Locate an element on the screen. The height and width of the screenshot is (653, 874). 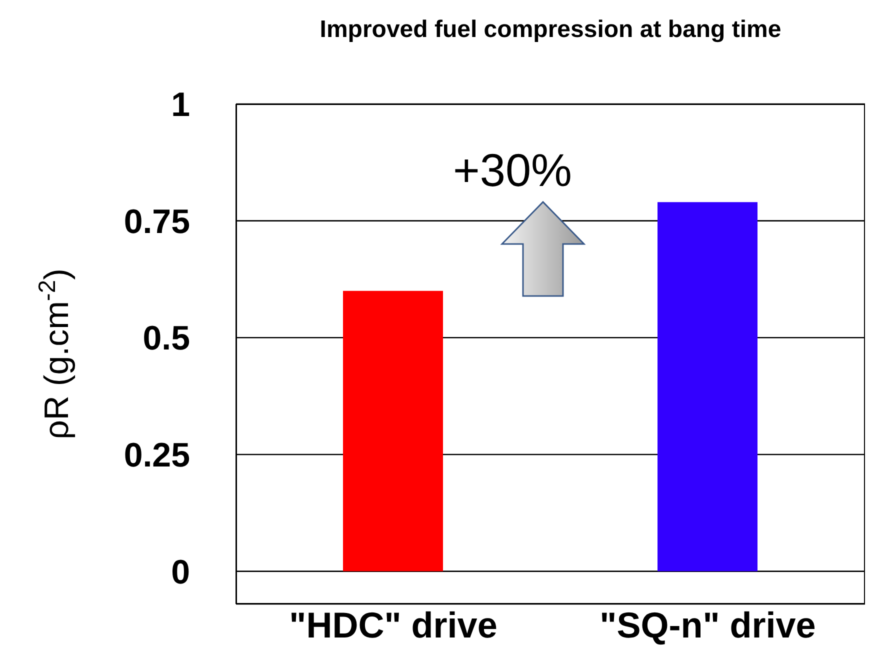
x-tick-label: "SQ-n" drive is located at coordinates (708, 625).